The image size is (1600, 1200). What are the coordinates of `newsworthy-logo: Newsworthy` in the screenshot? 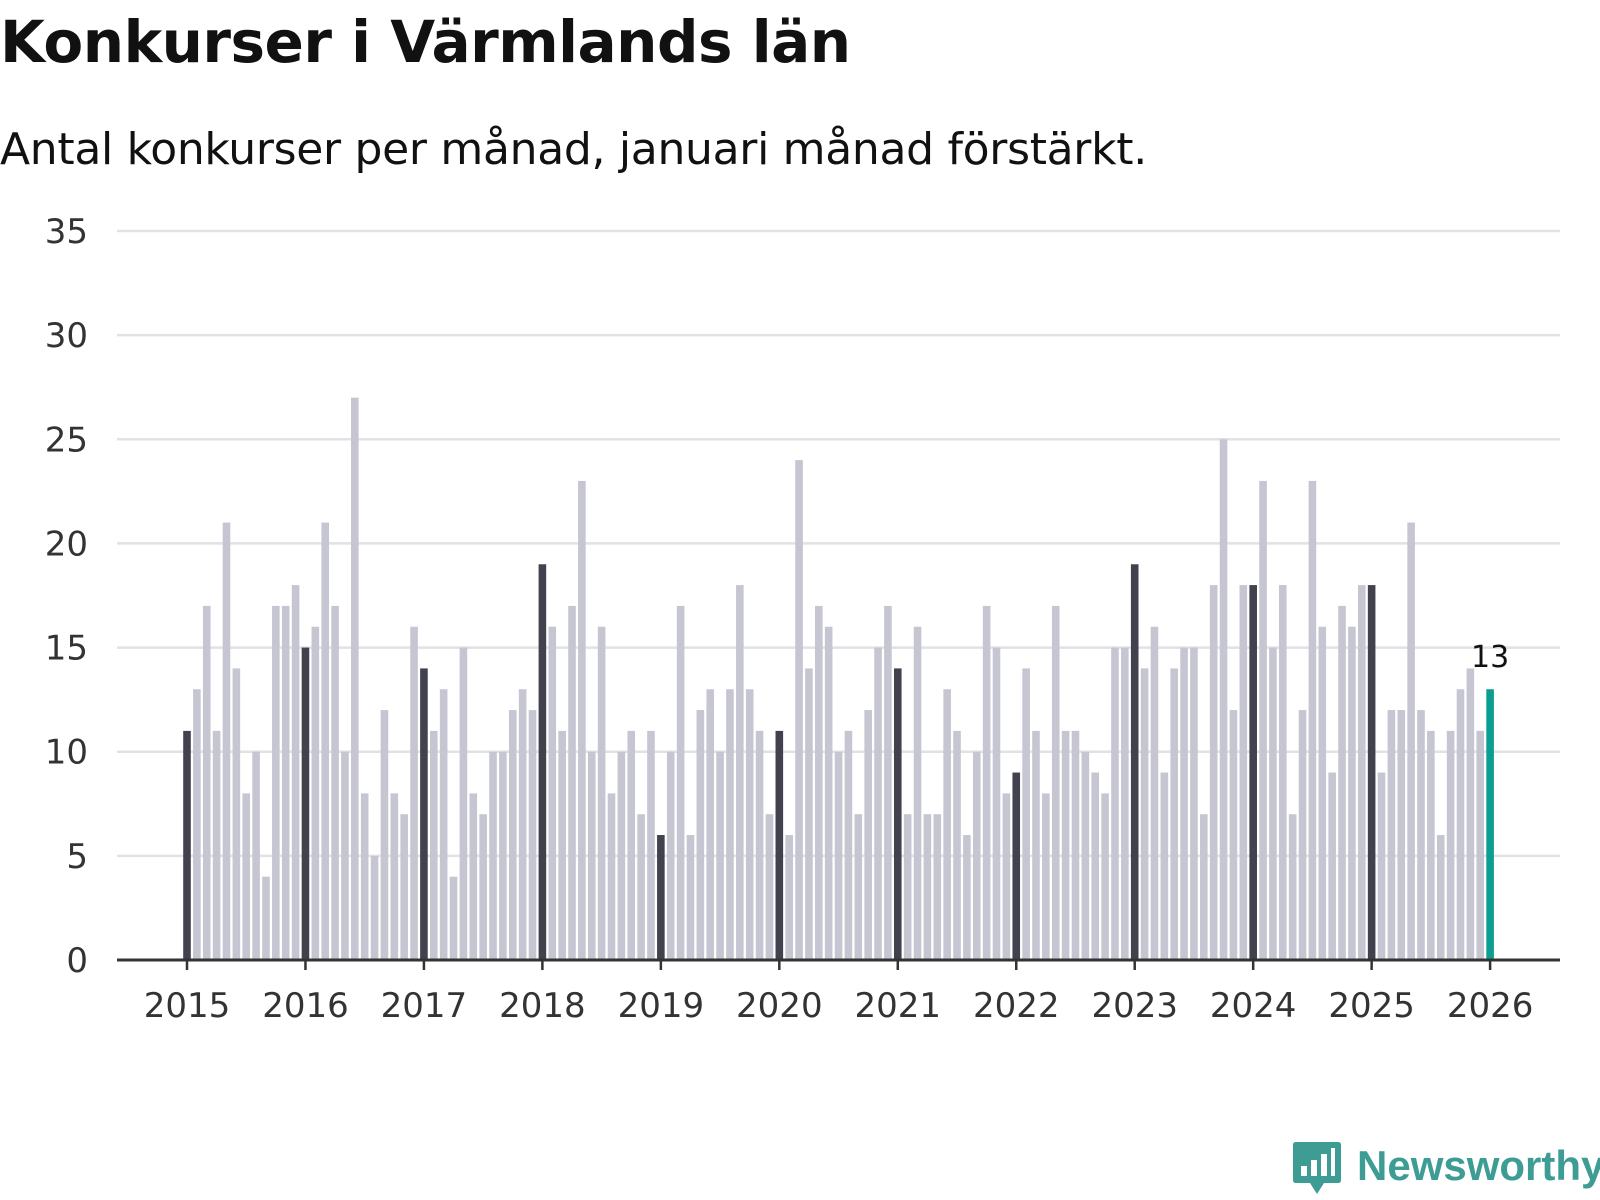 It's located at (1445, 1168).